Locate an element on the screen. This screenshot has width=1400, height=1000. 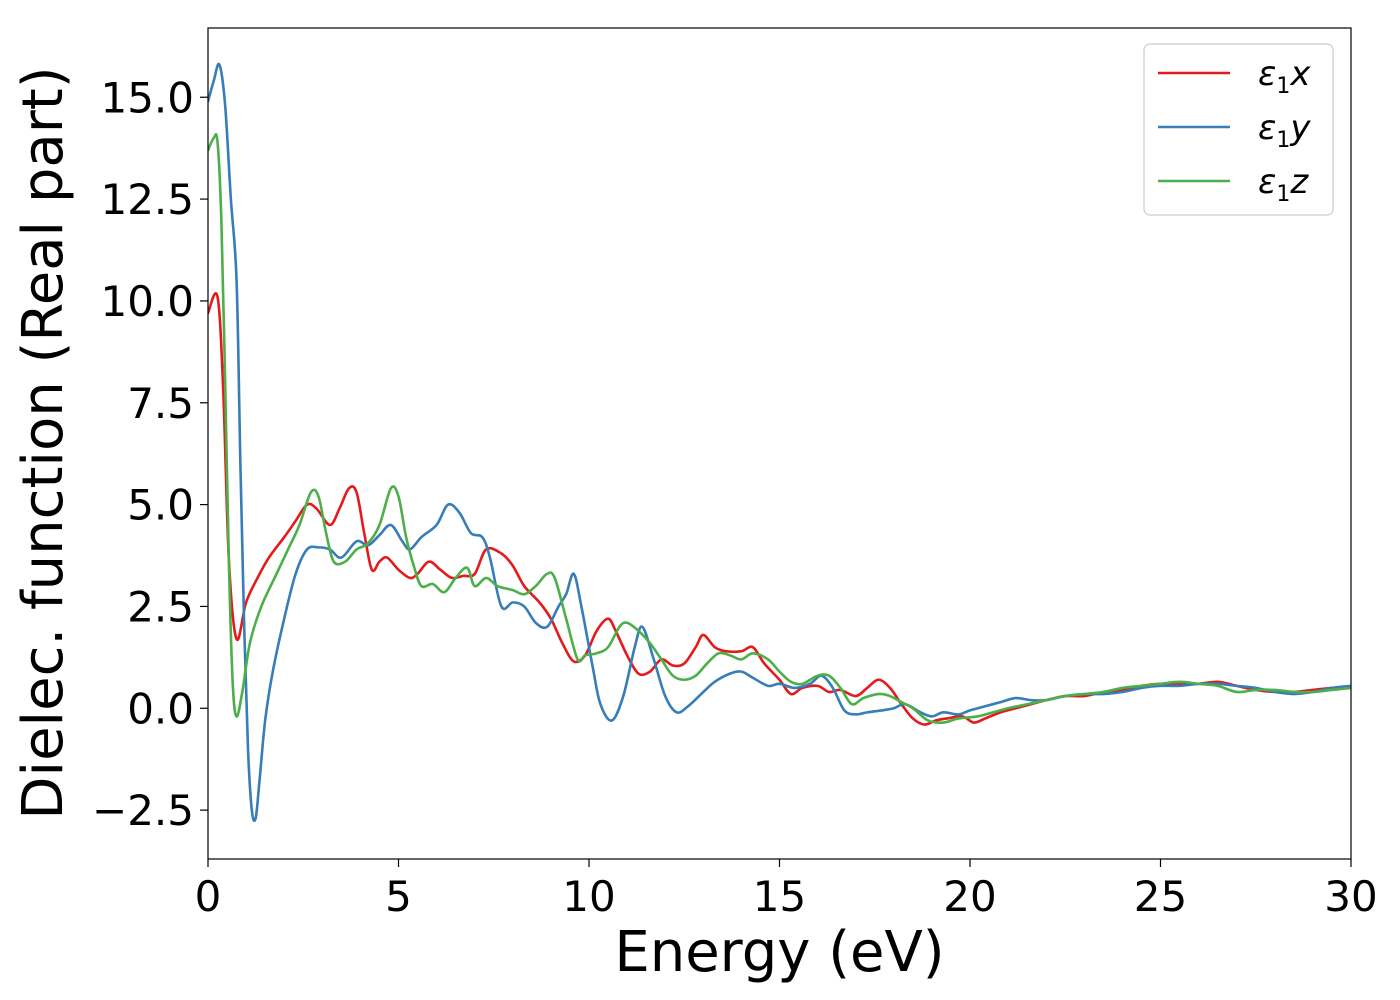
legend-frame is located at coordinates (1238, 129).